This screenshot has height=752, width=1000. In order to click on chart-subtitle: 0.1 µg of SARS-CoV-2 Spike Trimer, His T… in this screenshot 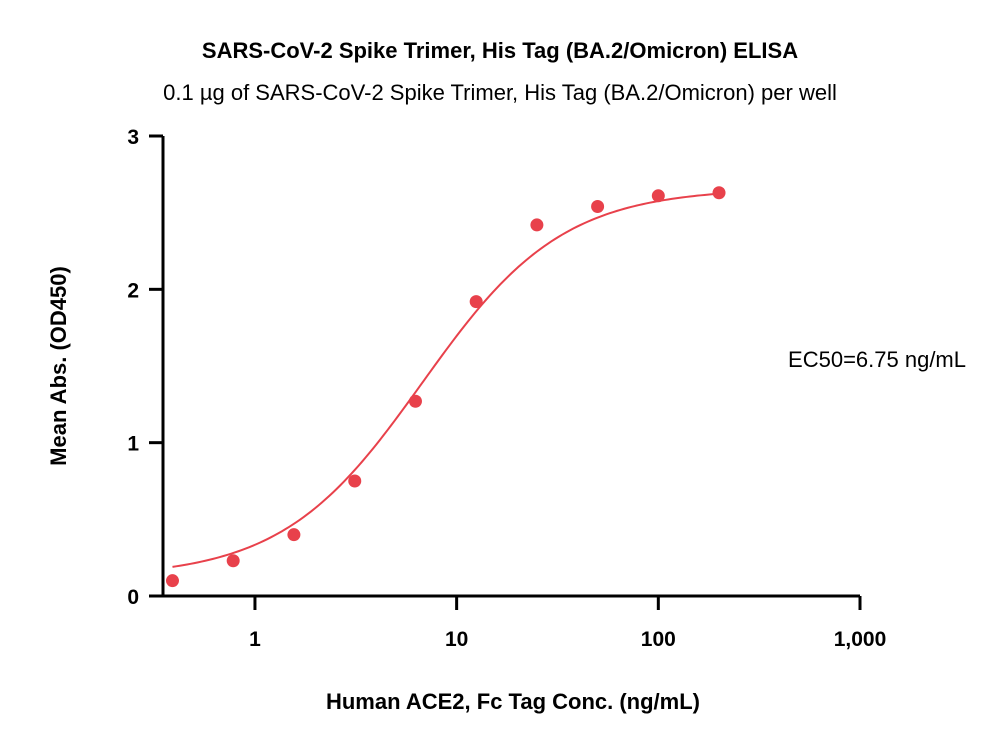, I will do `click(500, 92)`.